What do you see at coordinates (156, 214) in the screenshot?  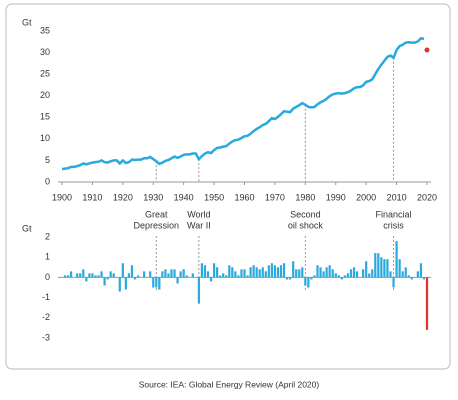 I see `annotation: Great` at bounding box center [156, 214].